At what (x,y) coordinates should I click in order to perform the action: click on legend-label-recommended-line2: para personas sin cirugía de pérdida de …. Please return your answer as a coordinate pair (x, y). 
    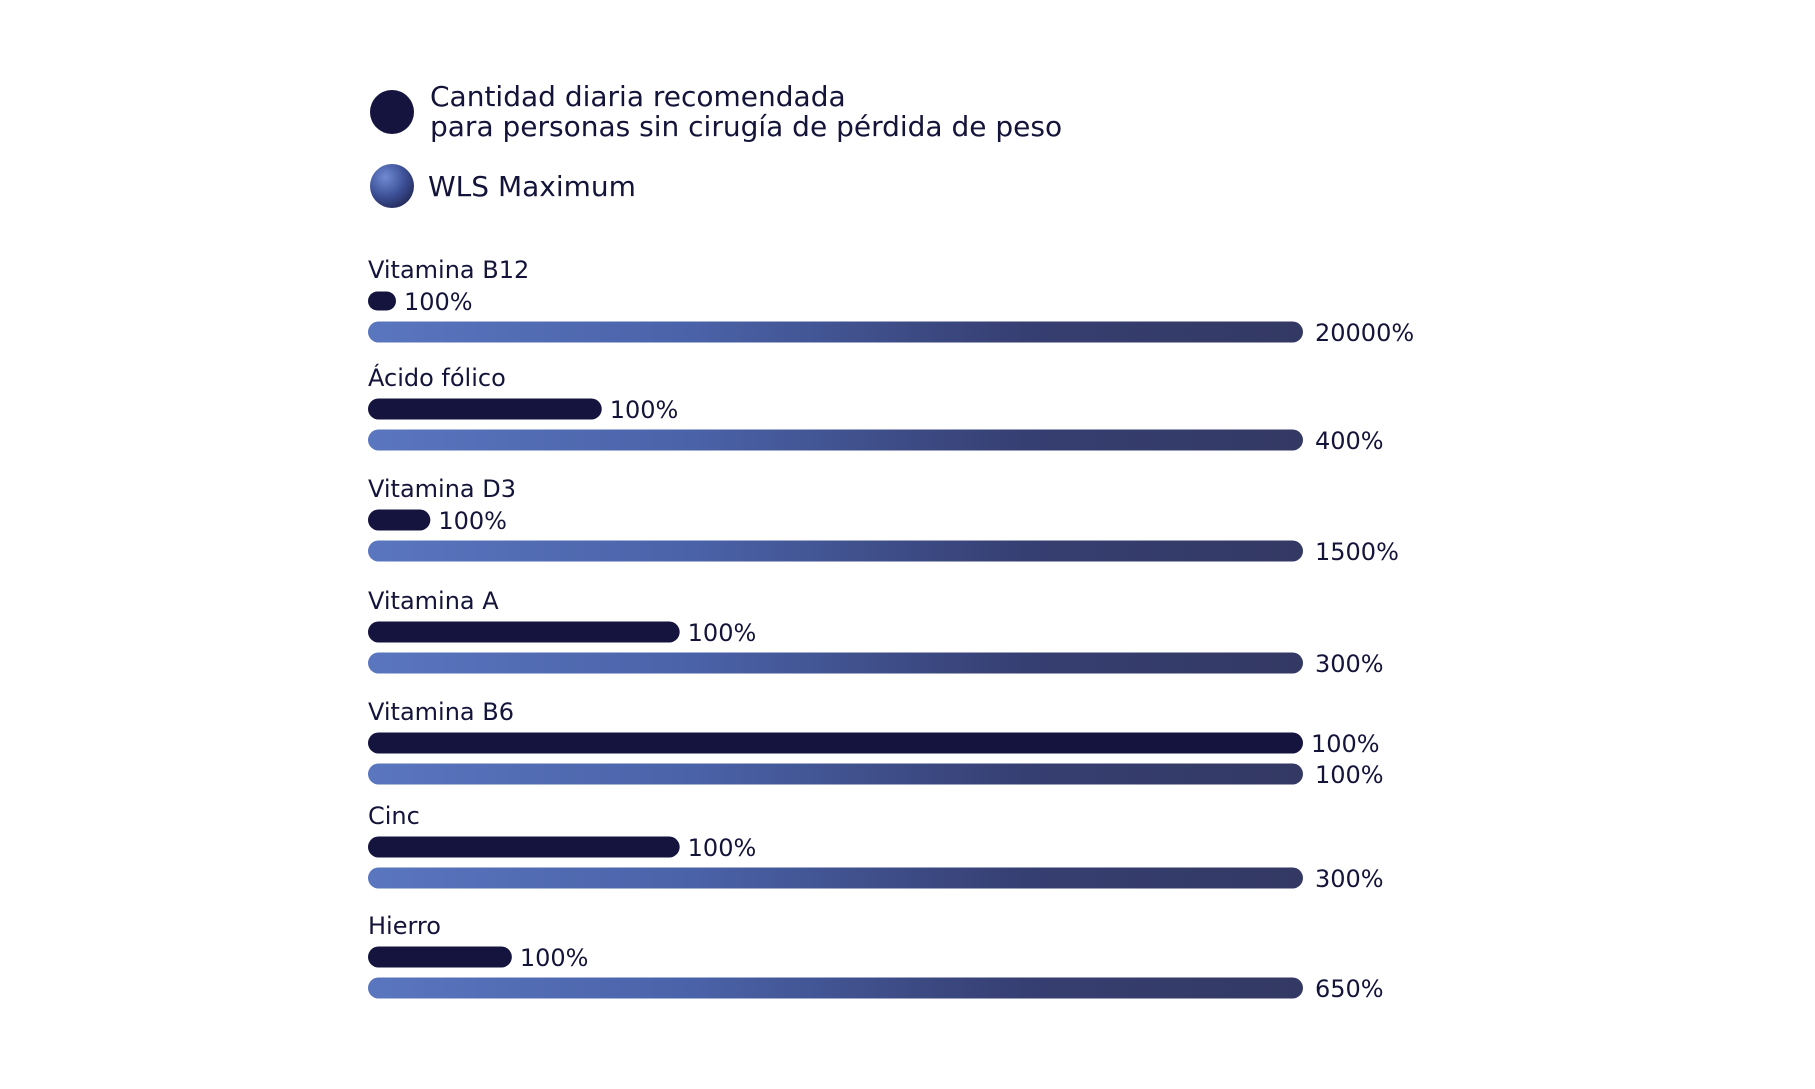
    Looking at the image, I should click on (746, 126).